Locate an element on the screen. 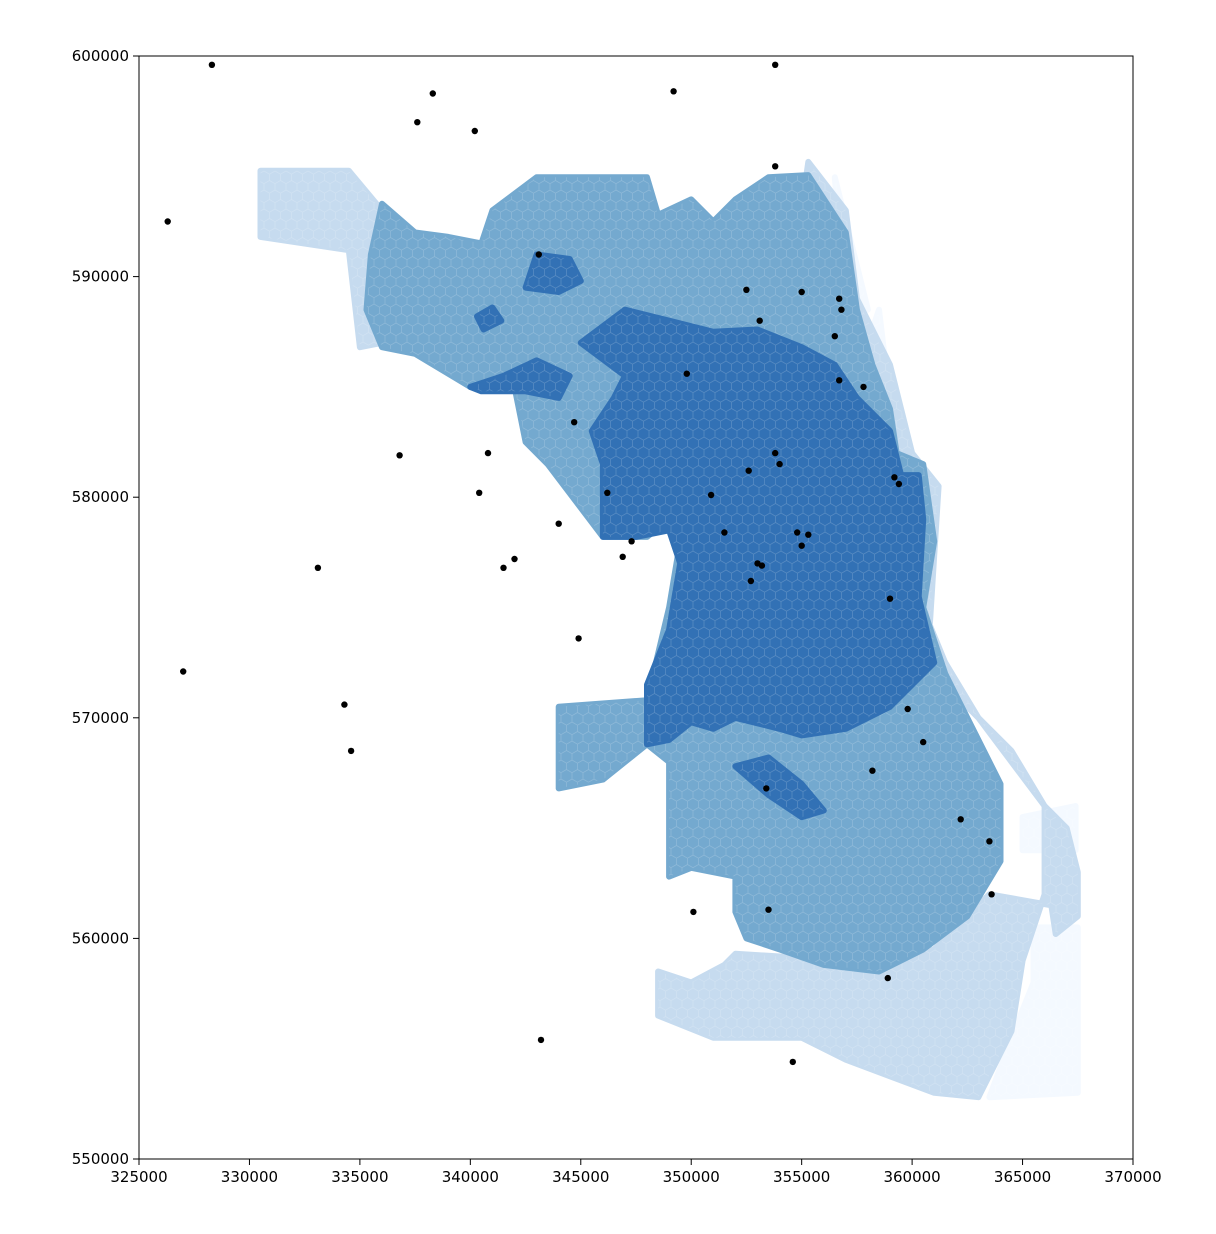 The image size is (1216, 1234). y-tick-label: 590000 is located at coordinates (100, 277).